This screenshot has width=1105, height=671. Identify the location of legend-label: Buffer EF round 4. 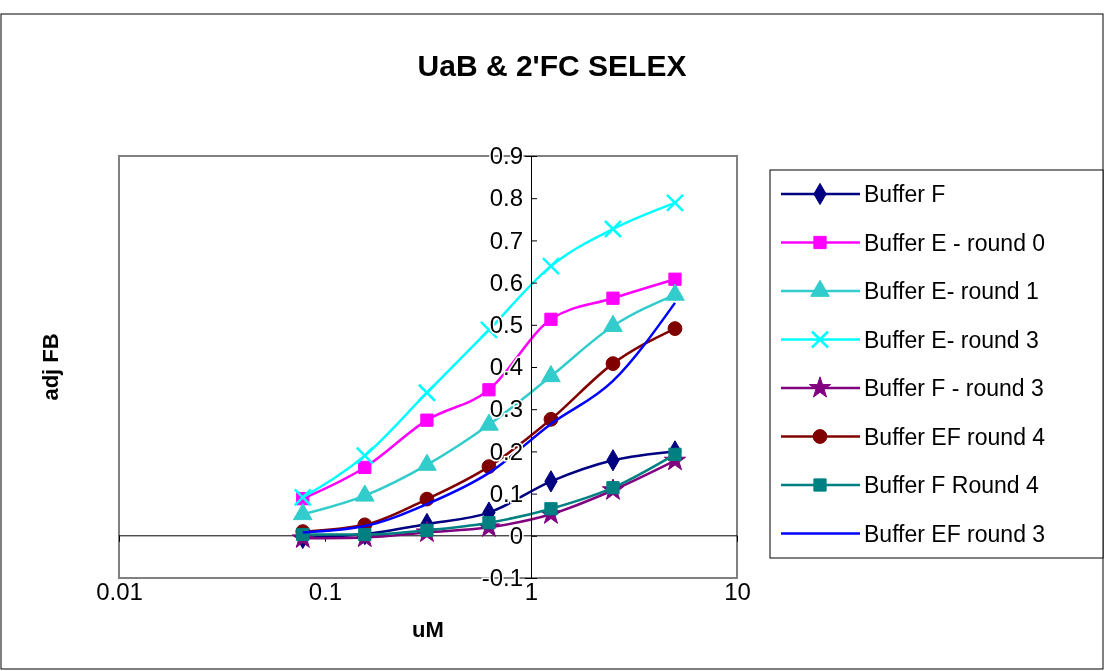
(955, 436).